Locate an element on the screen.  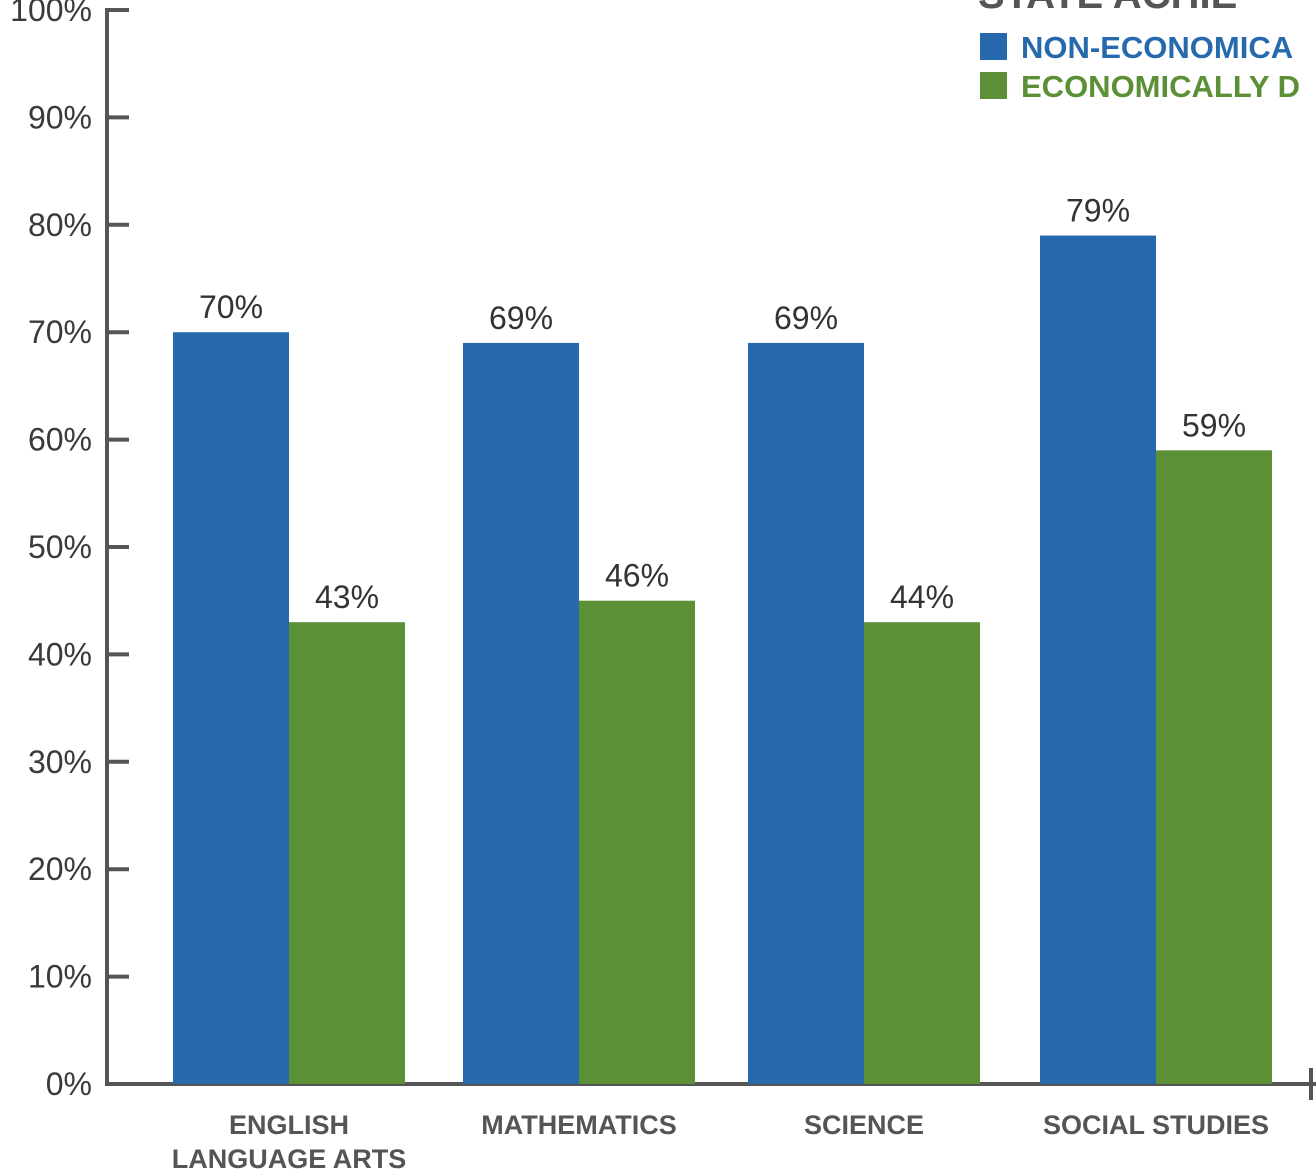
y-tick-label: 30% is located at coordinates (60, 762).